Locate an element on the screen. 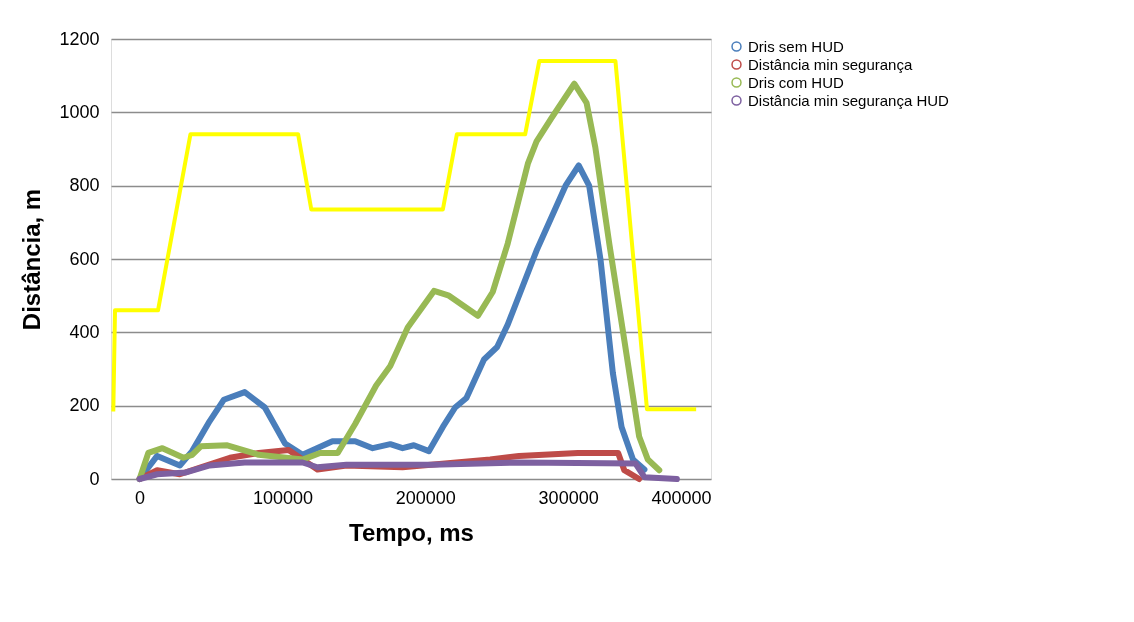 This screenshot has height=622, width=1134. x-tick-label: 200000 is located at coordinates (425, 497).